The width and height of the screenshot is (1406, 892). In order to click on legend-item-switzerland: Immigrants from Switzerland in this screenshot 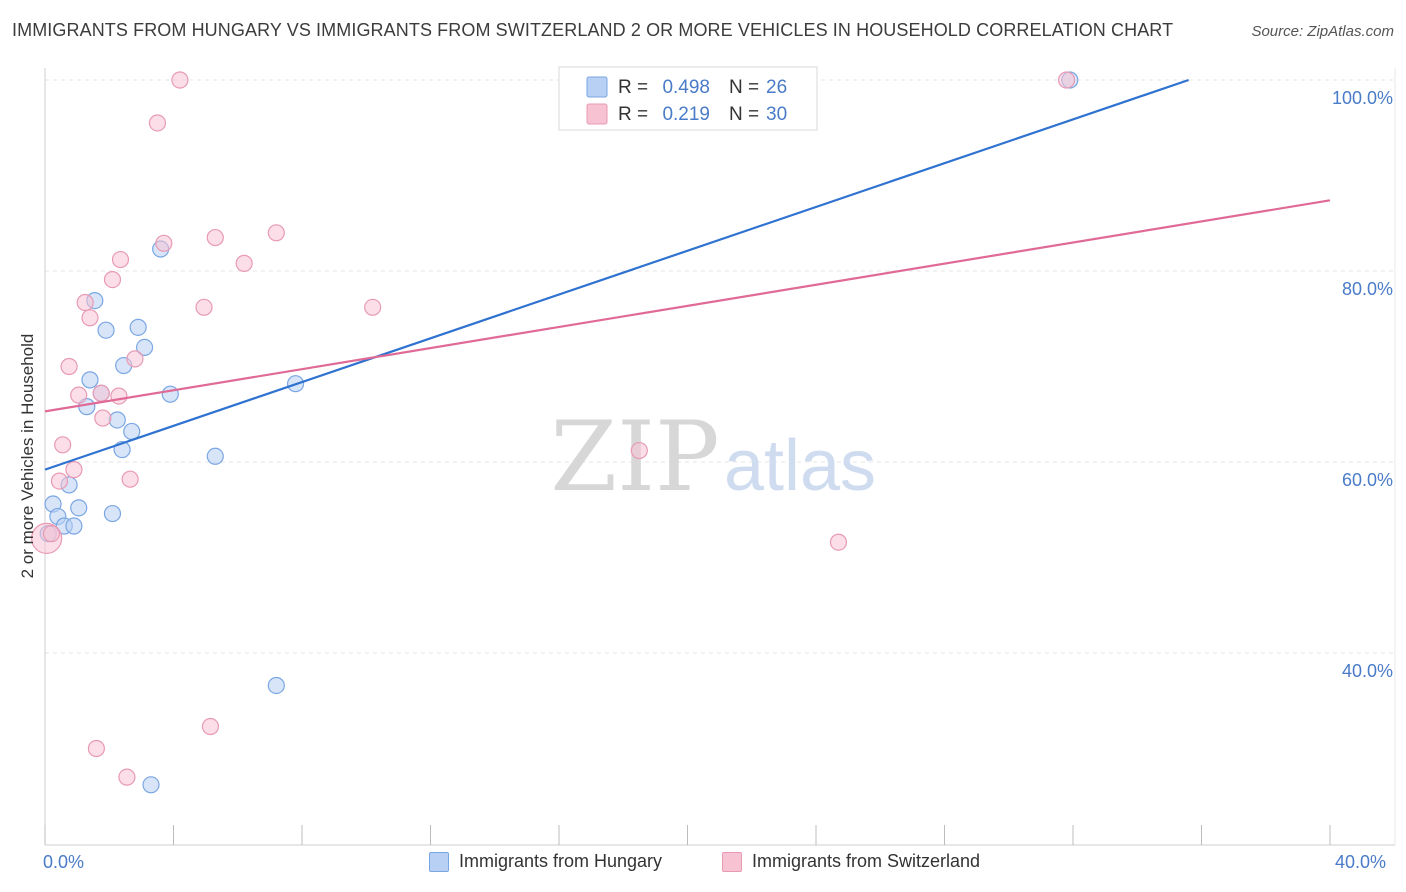, I will do `click(851, 861)`.